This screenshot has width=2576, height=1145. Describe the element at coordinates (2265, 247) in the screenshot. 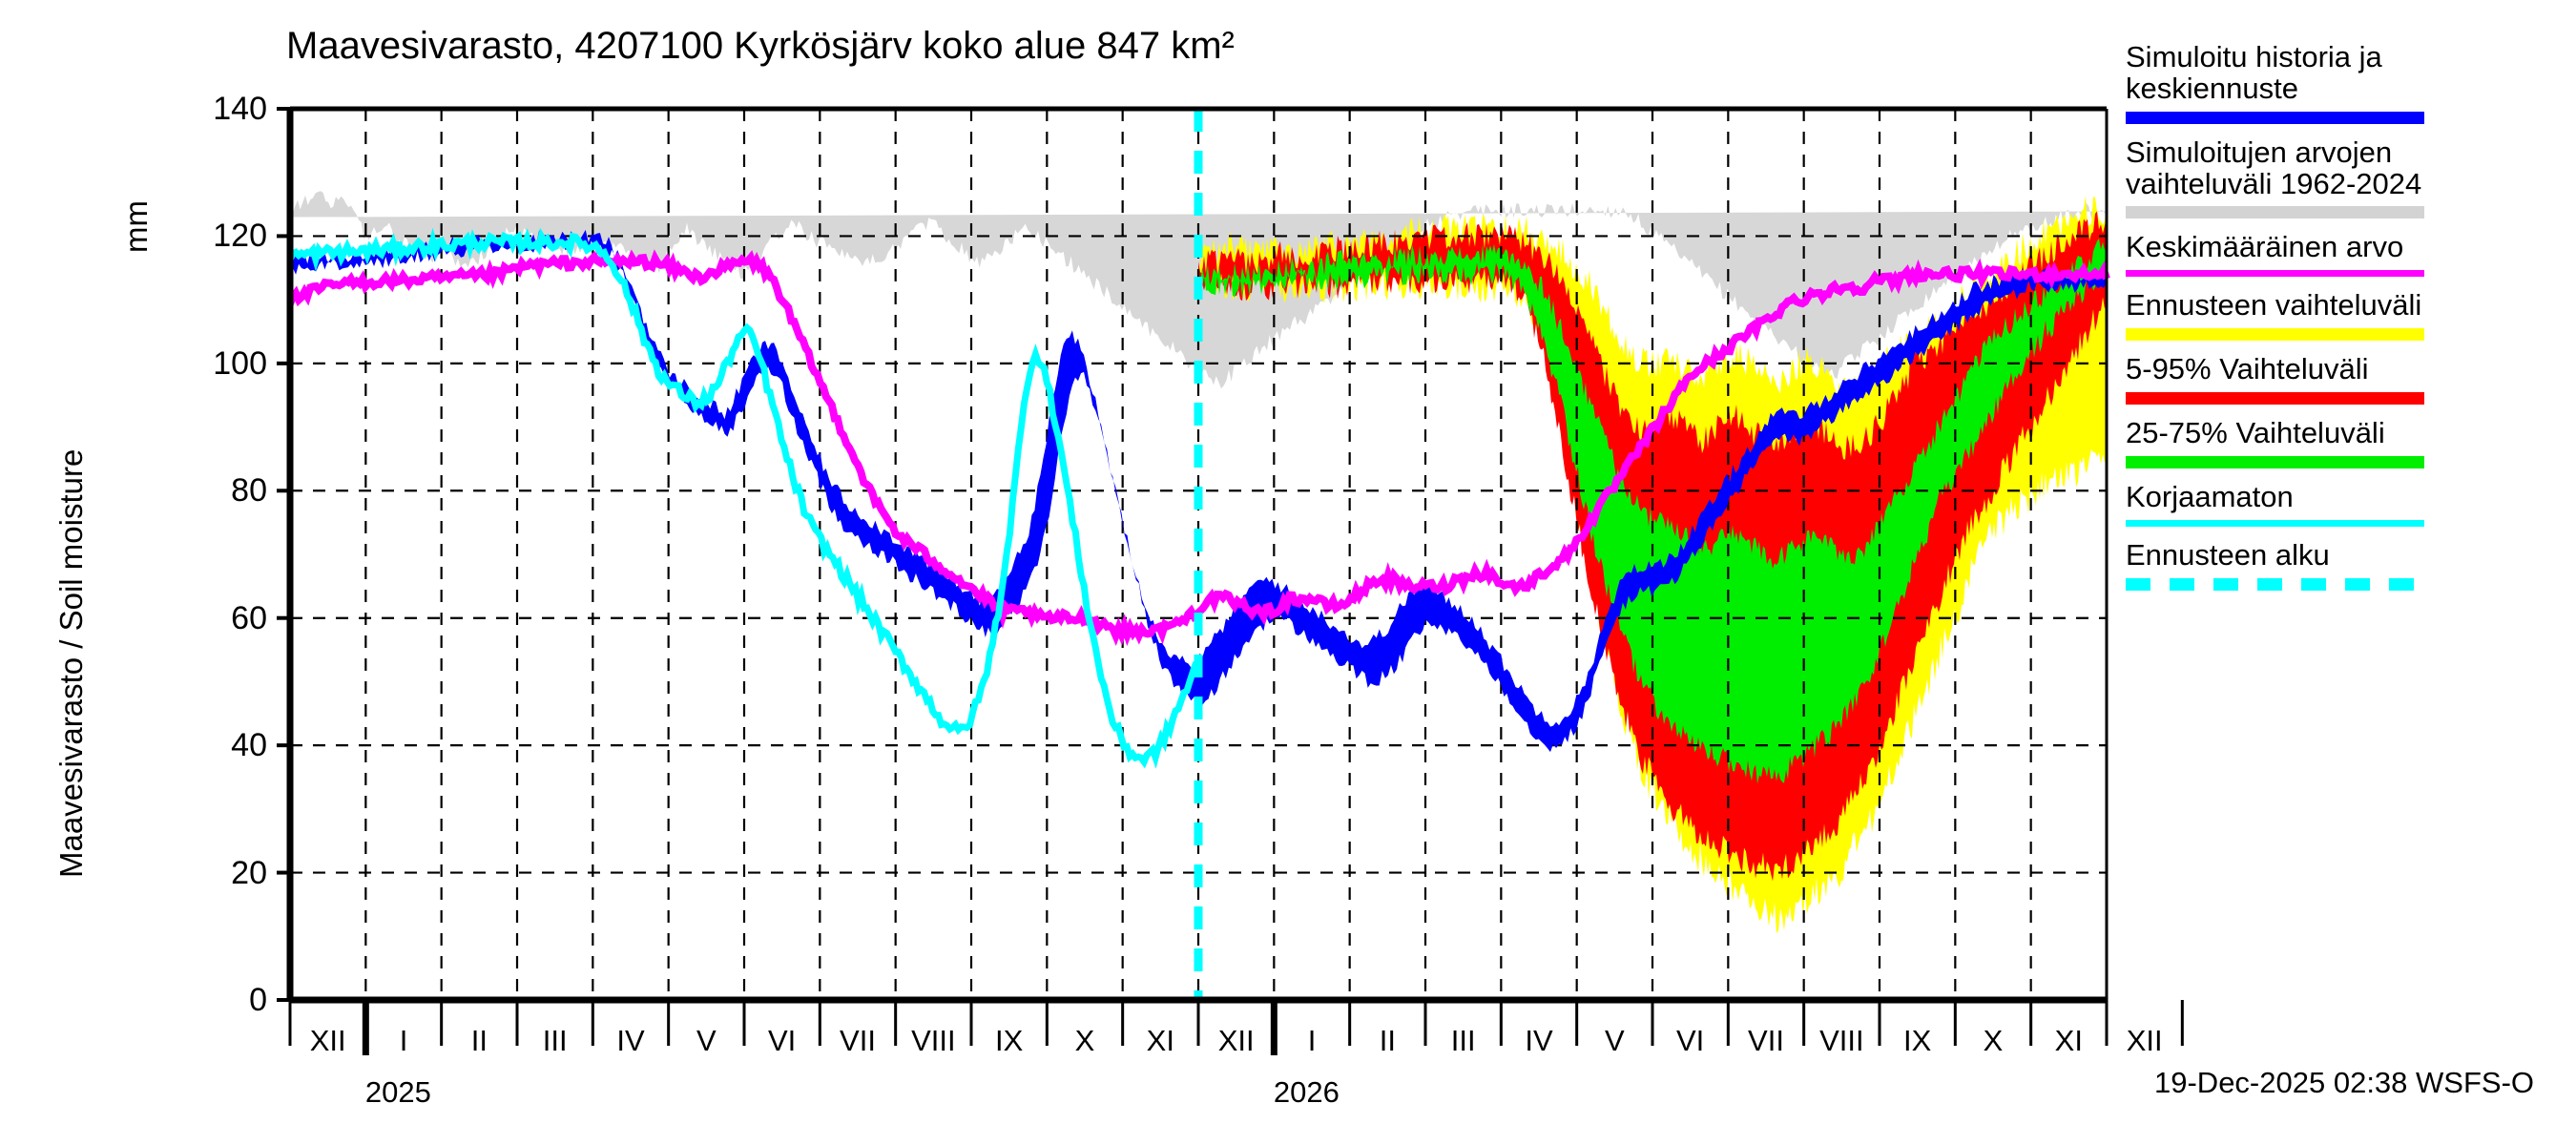

I see `legend-item-label: Keskimääräinen arvo` at that location.